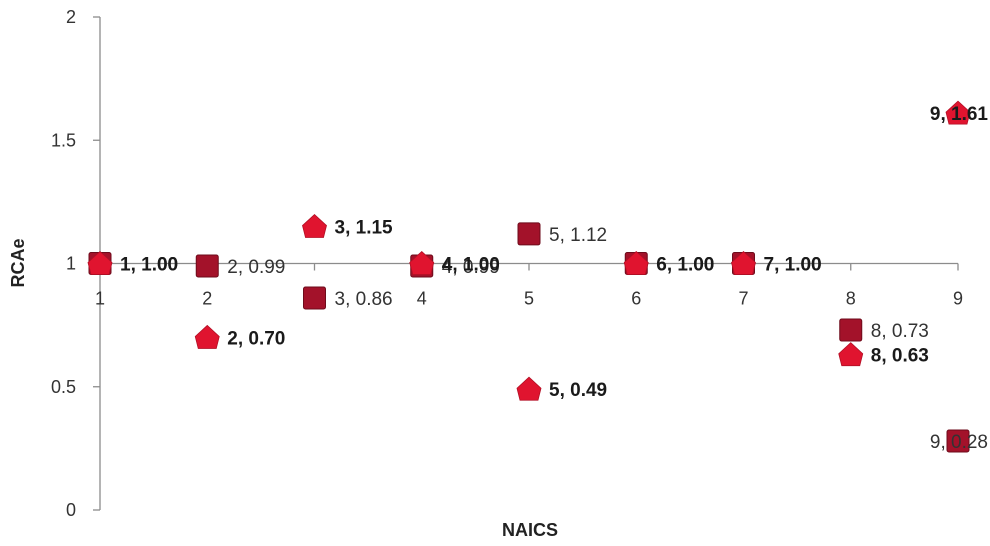 The width and height of the screenshot is (990, 546). What do you see at coordinates (636, 299) in the screenshot?
I see `x-tick-label: 6` at bounding box center [636, 299].